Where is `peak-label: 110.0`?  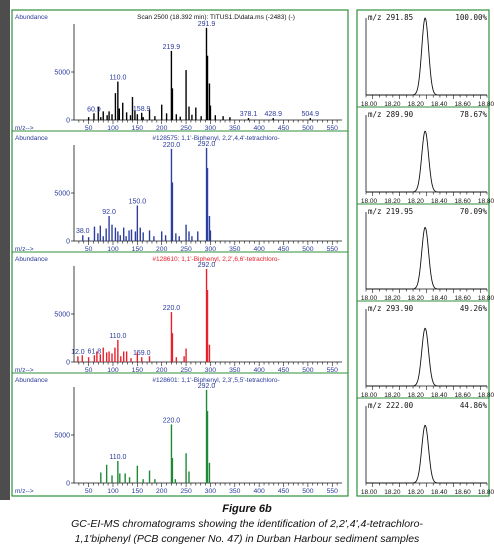
peak-label: 110.0 is located at coordinates (117, 336).